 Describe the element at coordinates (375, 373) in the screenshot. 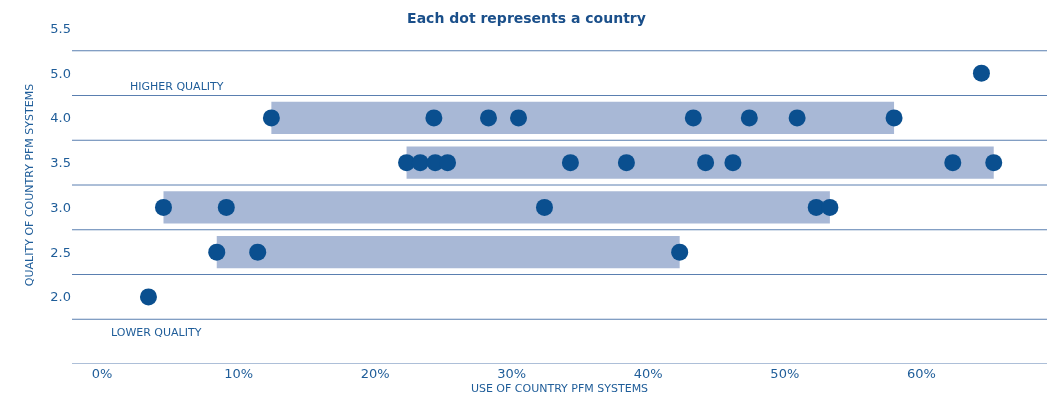

I see `x-tick-label: 20%` at that location.